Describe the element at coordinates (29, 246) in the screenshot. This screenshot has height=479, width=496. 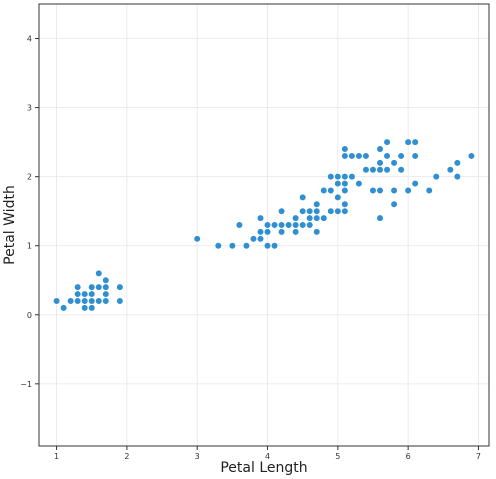
I see `y-tick-label: 1` at that location.